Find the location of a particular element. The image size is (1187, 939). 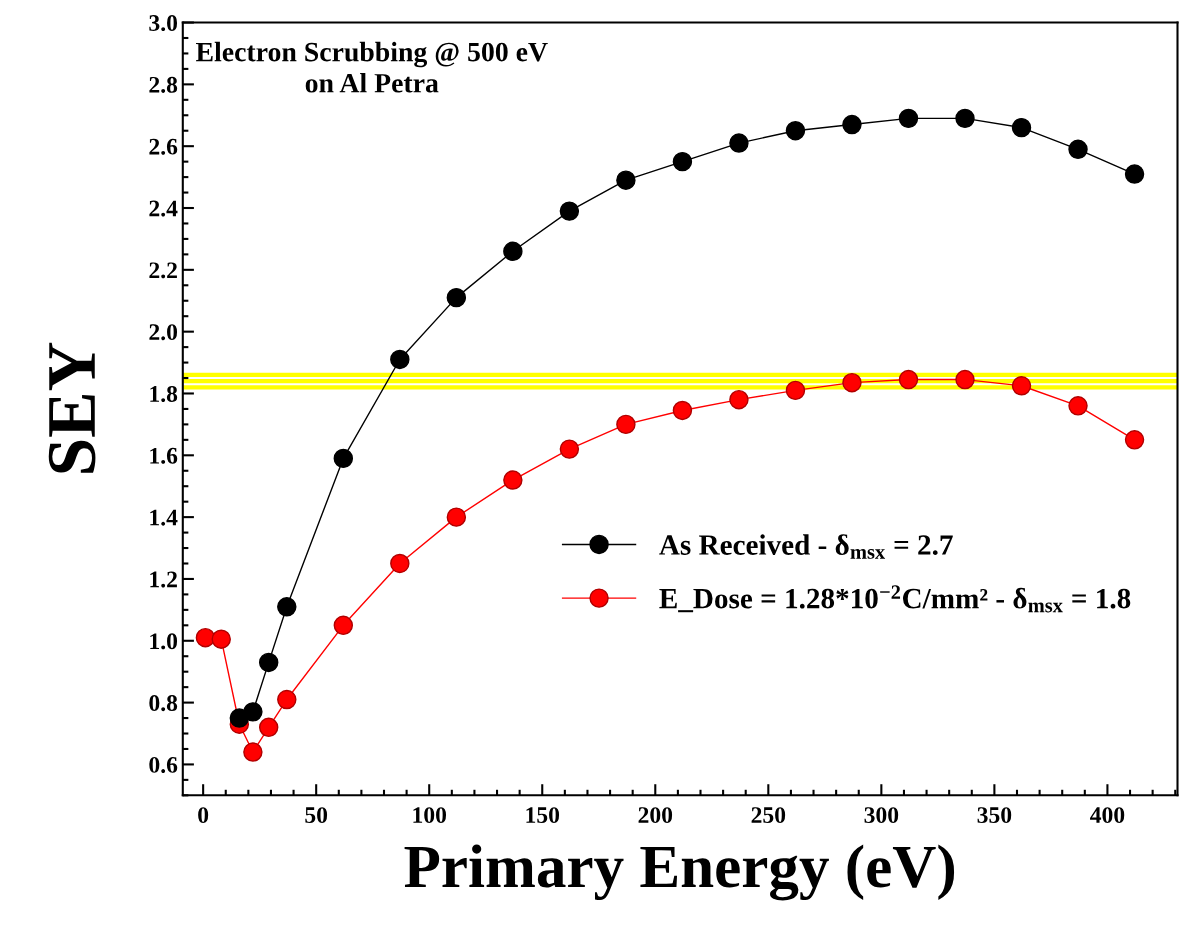

y-tick-label: 1.8 is located at coordinates (164, 394).